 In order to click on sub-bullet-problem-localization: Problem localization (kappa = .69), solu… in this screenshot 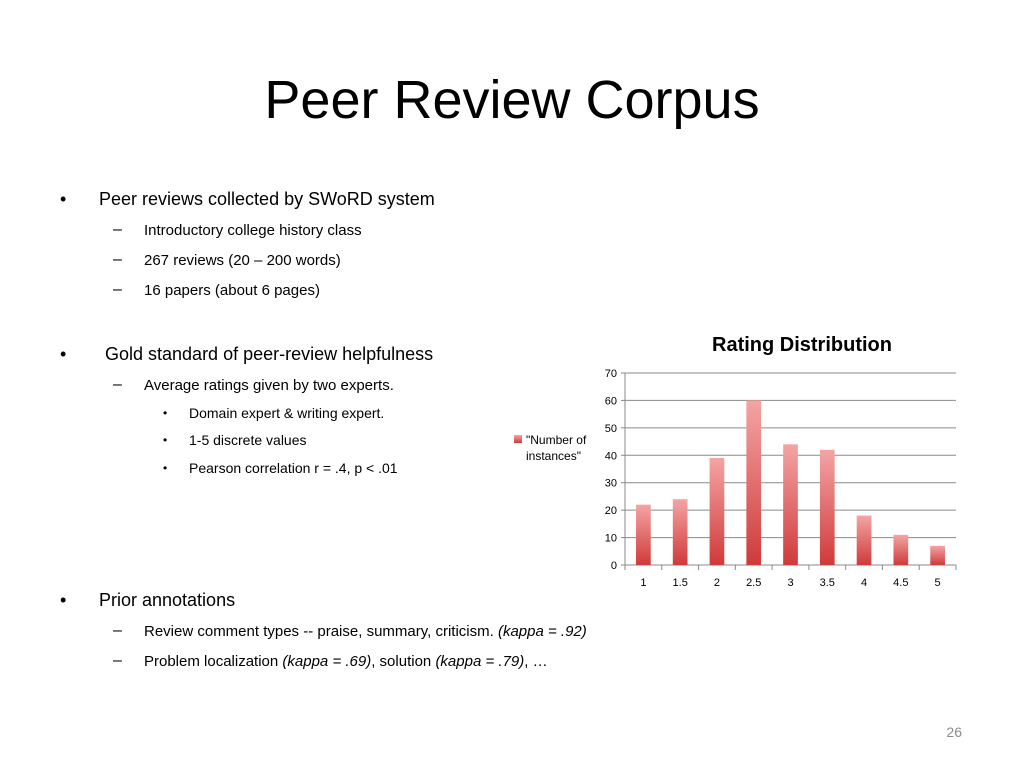, I will do `click(346, 662)`.